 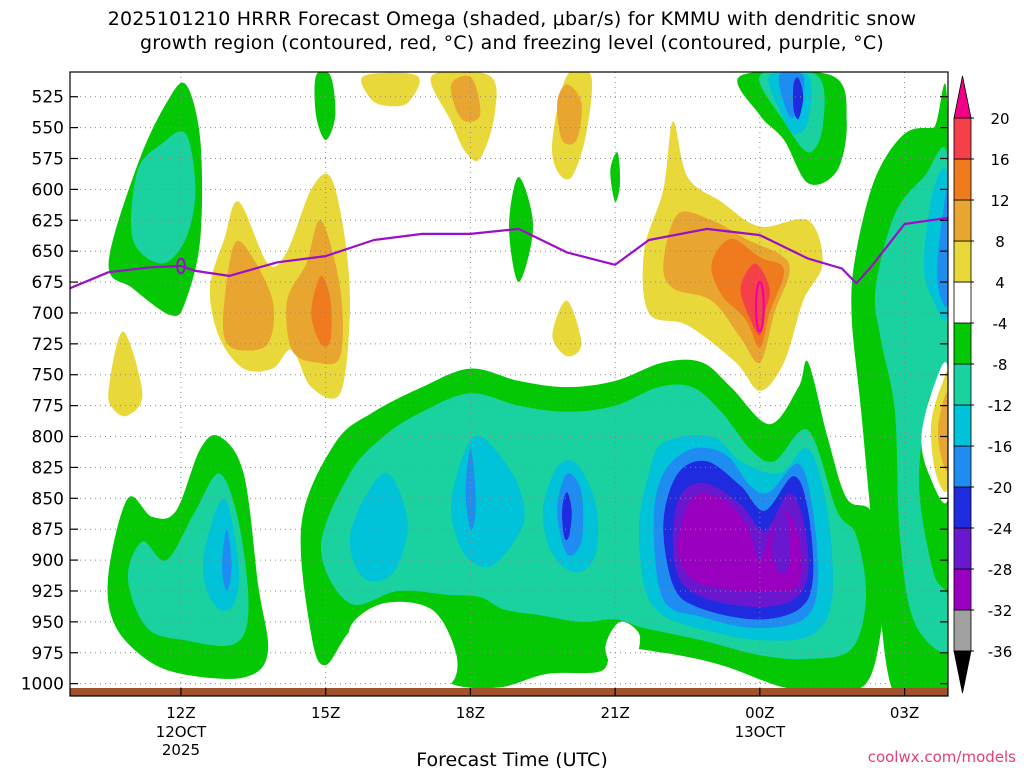 What do you see at coordinates (48, 159) in the screenshot?
I see `y-tick-label-575: 575` at bounding box center [48, 159].